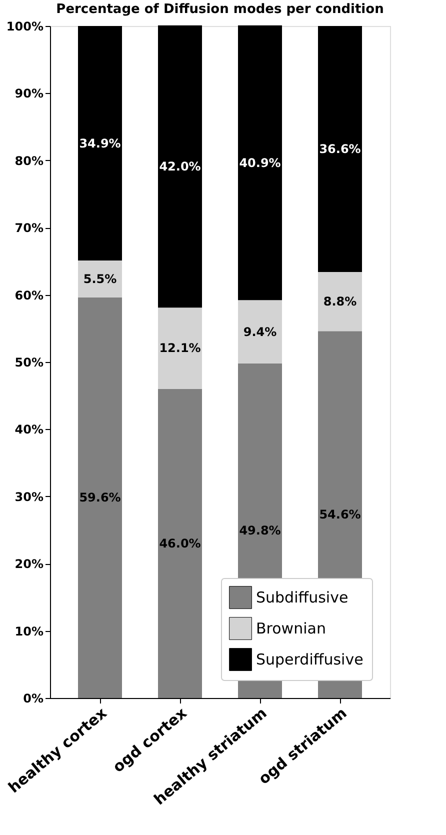  What do you see at coordinates (29, 161) in the screenshot?
I see `y-tick-label: 80%` at bounding box center [29, 161].